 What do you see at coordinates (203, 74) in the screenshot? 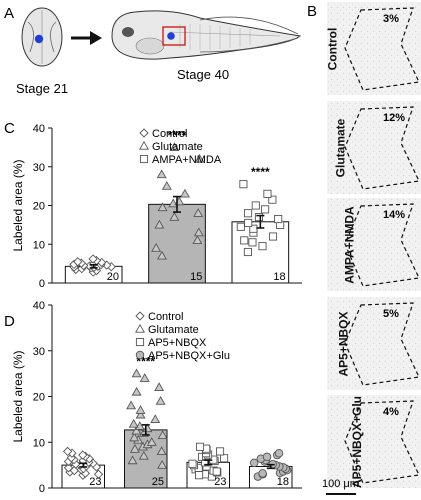
I see `stage-40-label: Stage 40` at bounding box center [203, 74].